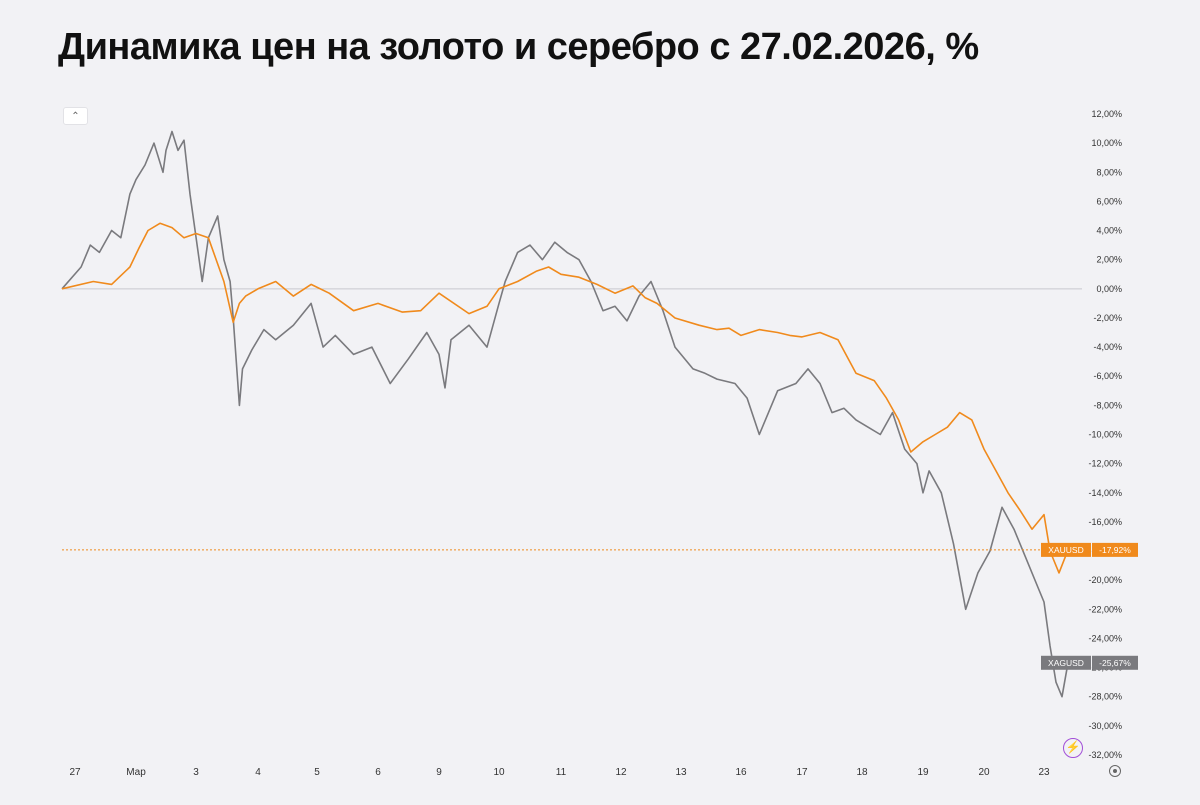  Describe the element at coordinates (1044, 772) in the screenshot. I see `x-tick-label: 23` at that location.